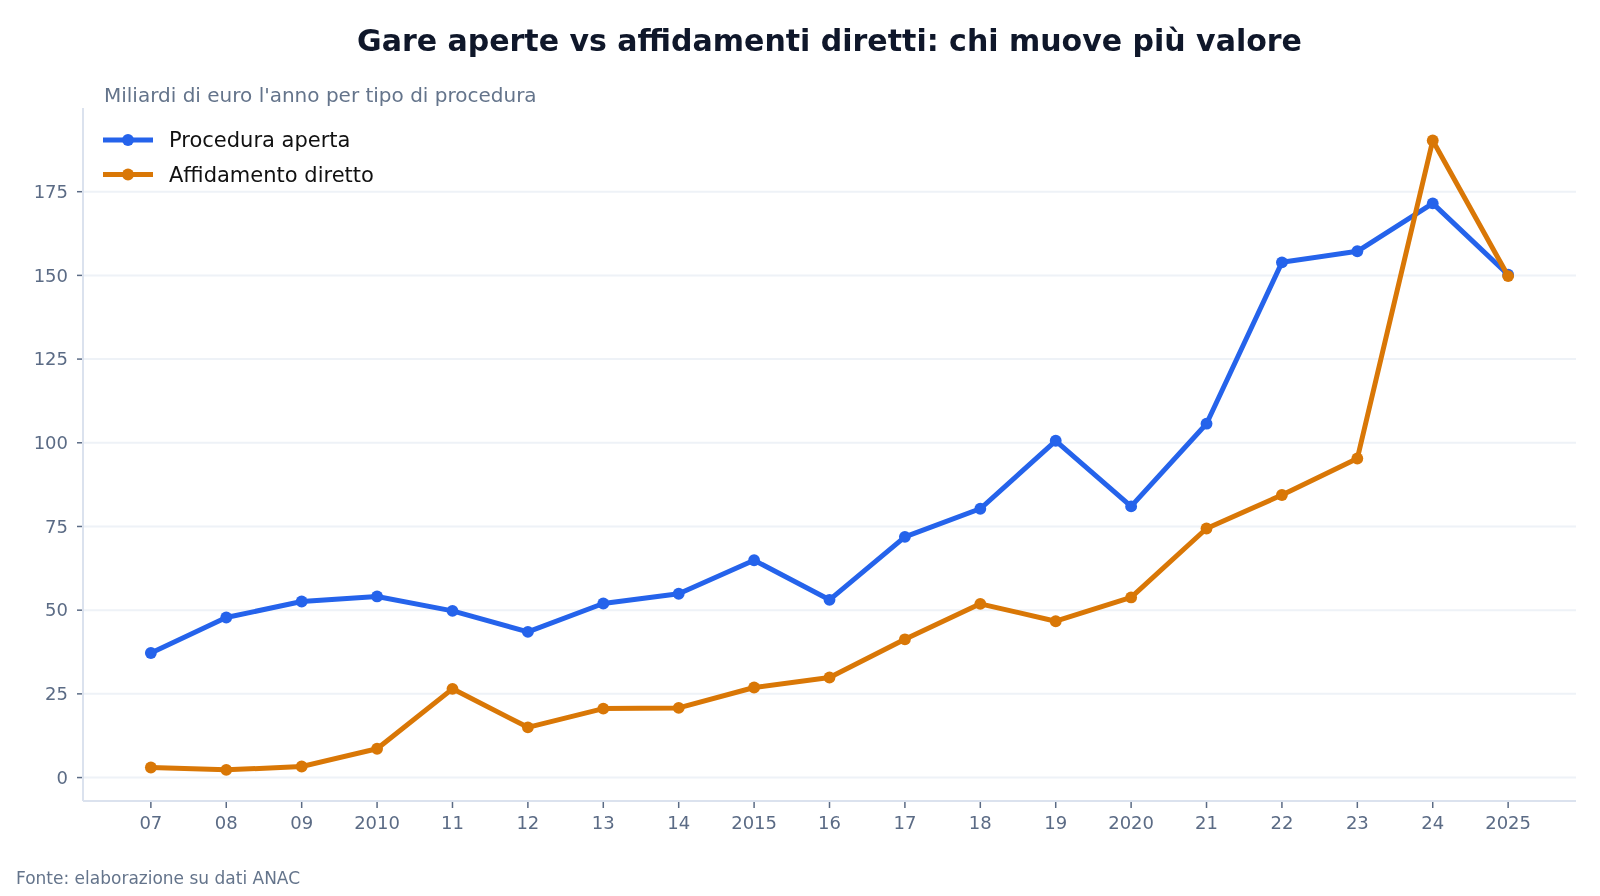 This screenshot has height=896, width=1600. What do you see at coordinates (158, 878) in the screenshot?
I see `source-note: Fonte: elaborazione su dati ANAC` at bounding box center [158, 878].